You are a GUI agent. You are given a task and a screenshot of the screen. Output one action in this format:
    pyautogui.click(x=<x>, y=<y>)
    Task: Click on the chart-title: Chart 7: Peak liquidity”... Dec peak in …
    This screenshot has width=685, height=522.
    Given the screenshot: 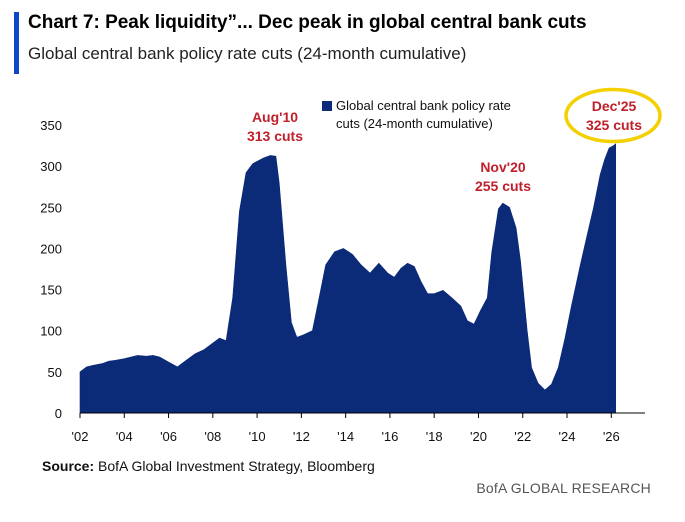 What is the action you would take?
    pyautogui.click(x=307, y=22)
    